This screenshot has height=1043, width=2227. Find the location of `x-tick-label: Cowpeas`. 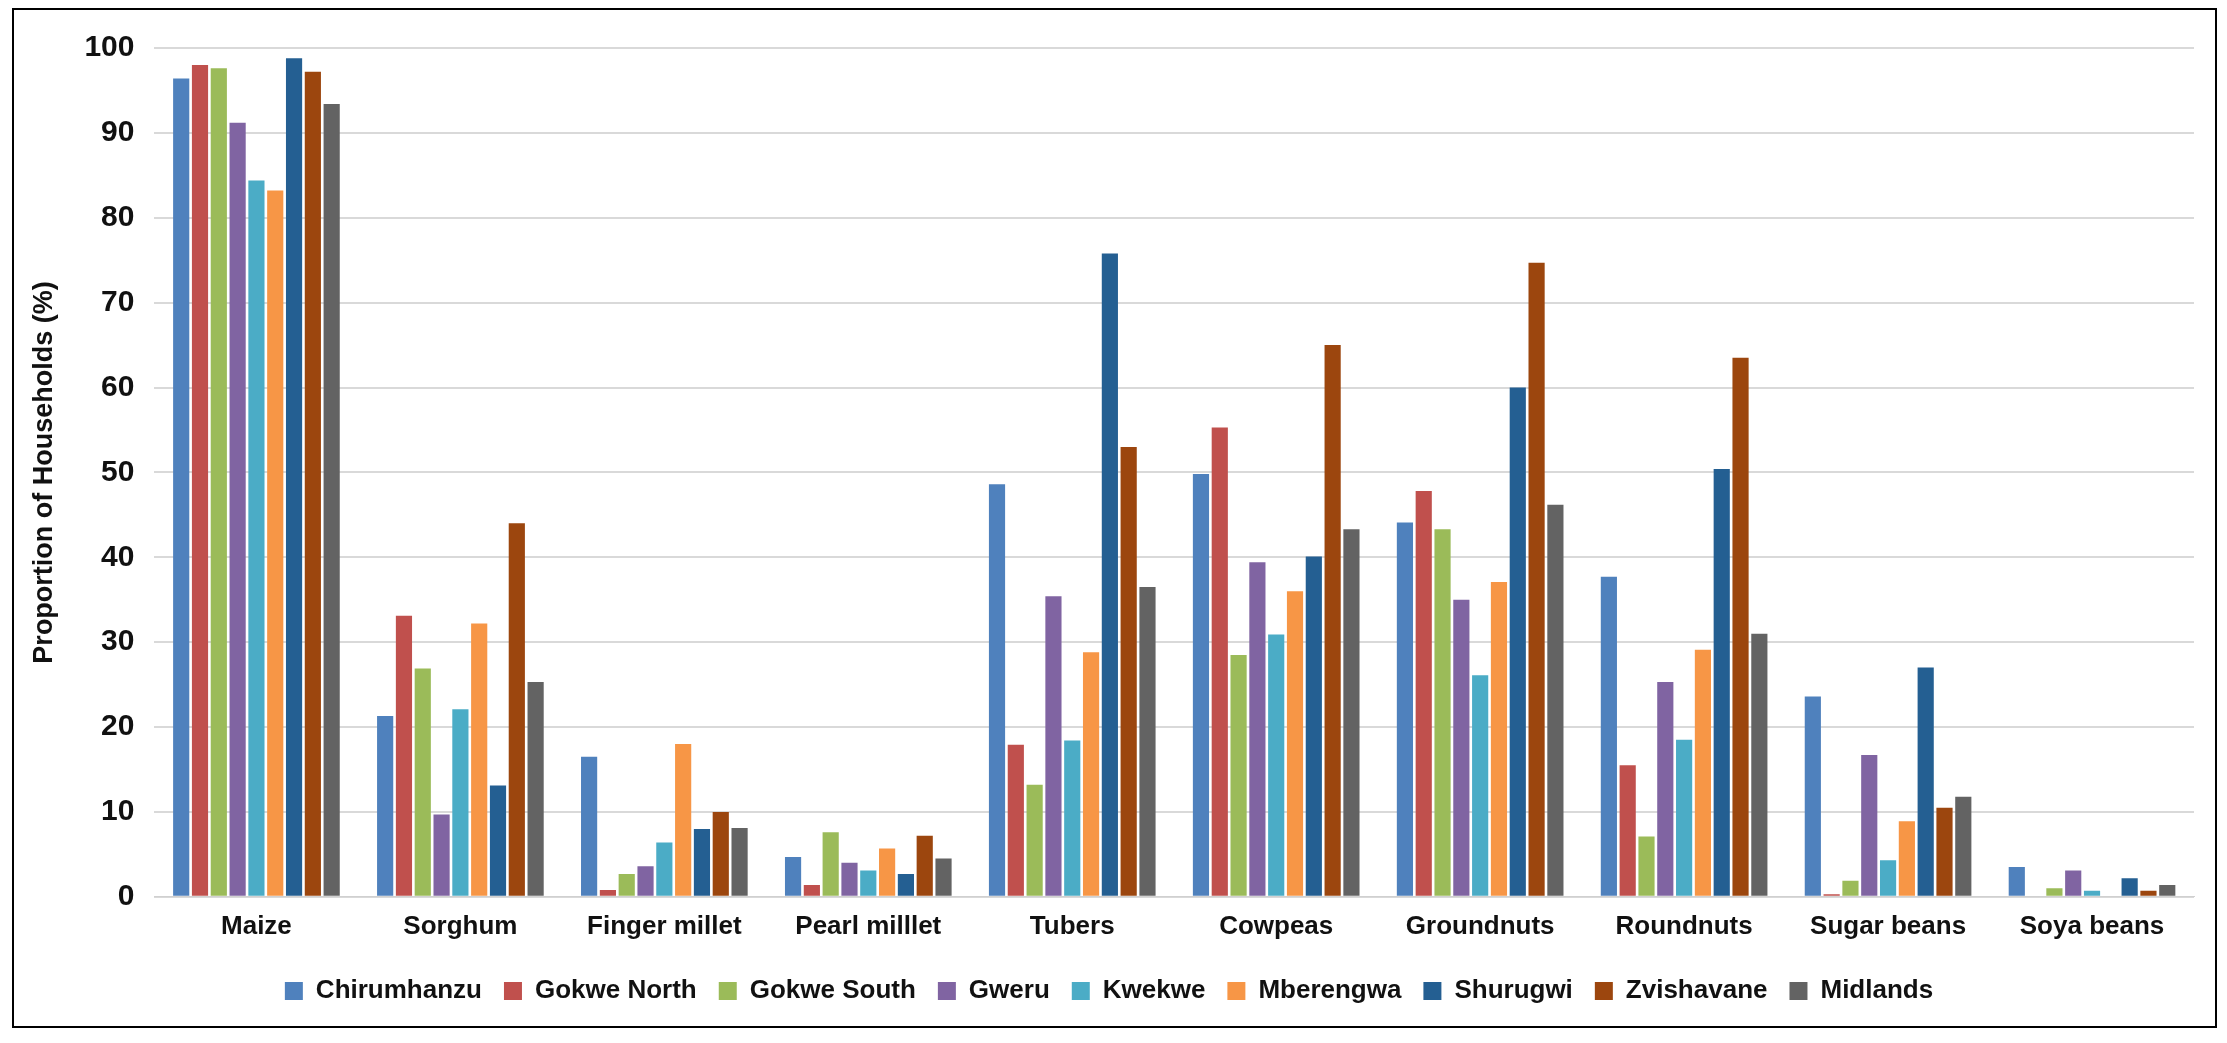

x-tick-label: Cowpeas is located at coordinates (1276, 924).